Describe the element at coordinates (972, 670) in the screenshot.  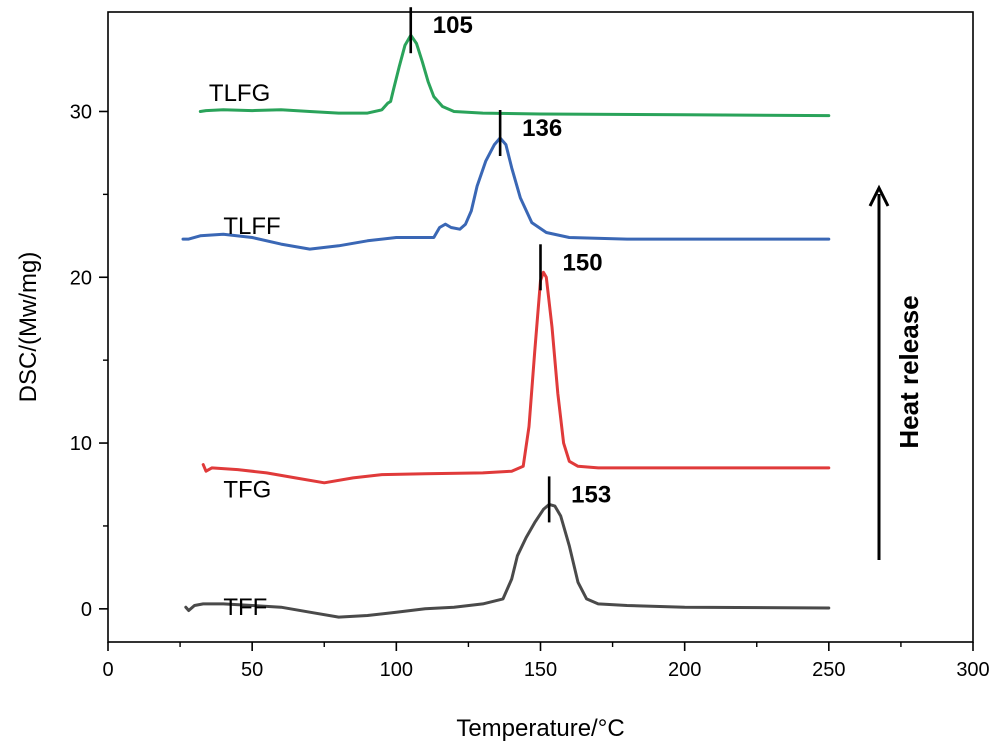
I see `x-tick-label: 300` at that location.